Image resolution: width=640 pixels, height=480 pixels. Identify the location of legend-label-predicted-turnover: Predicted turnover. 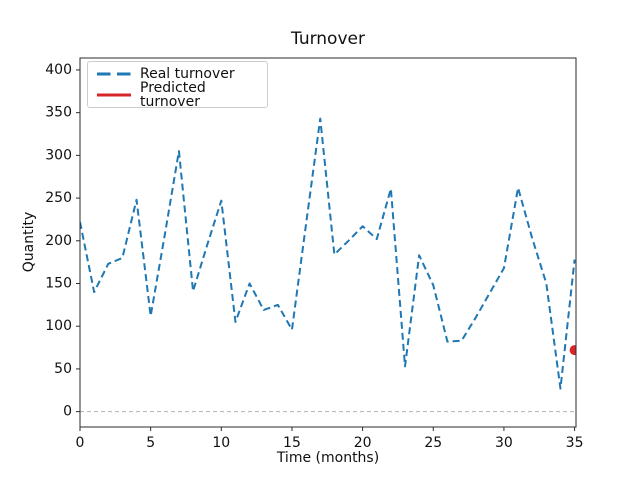
(173, 95).